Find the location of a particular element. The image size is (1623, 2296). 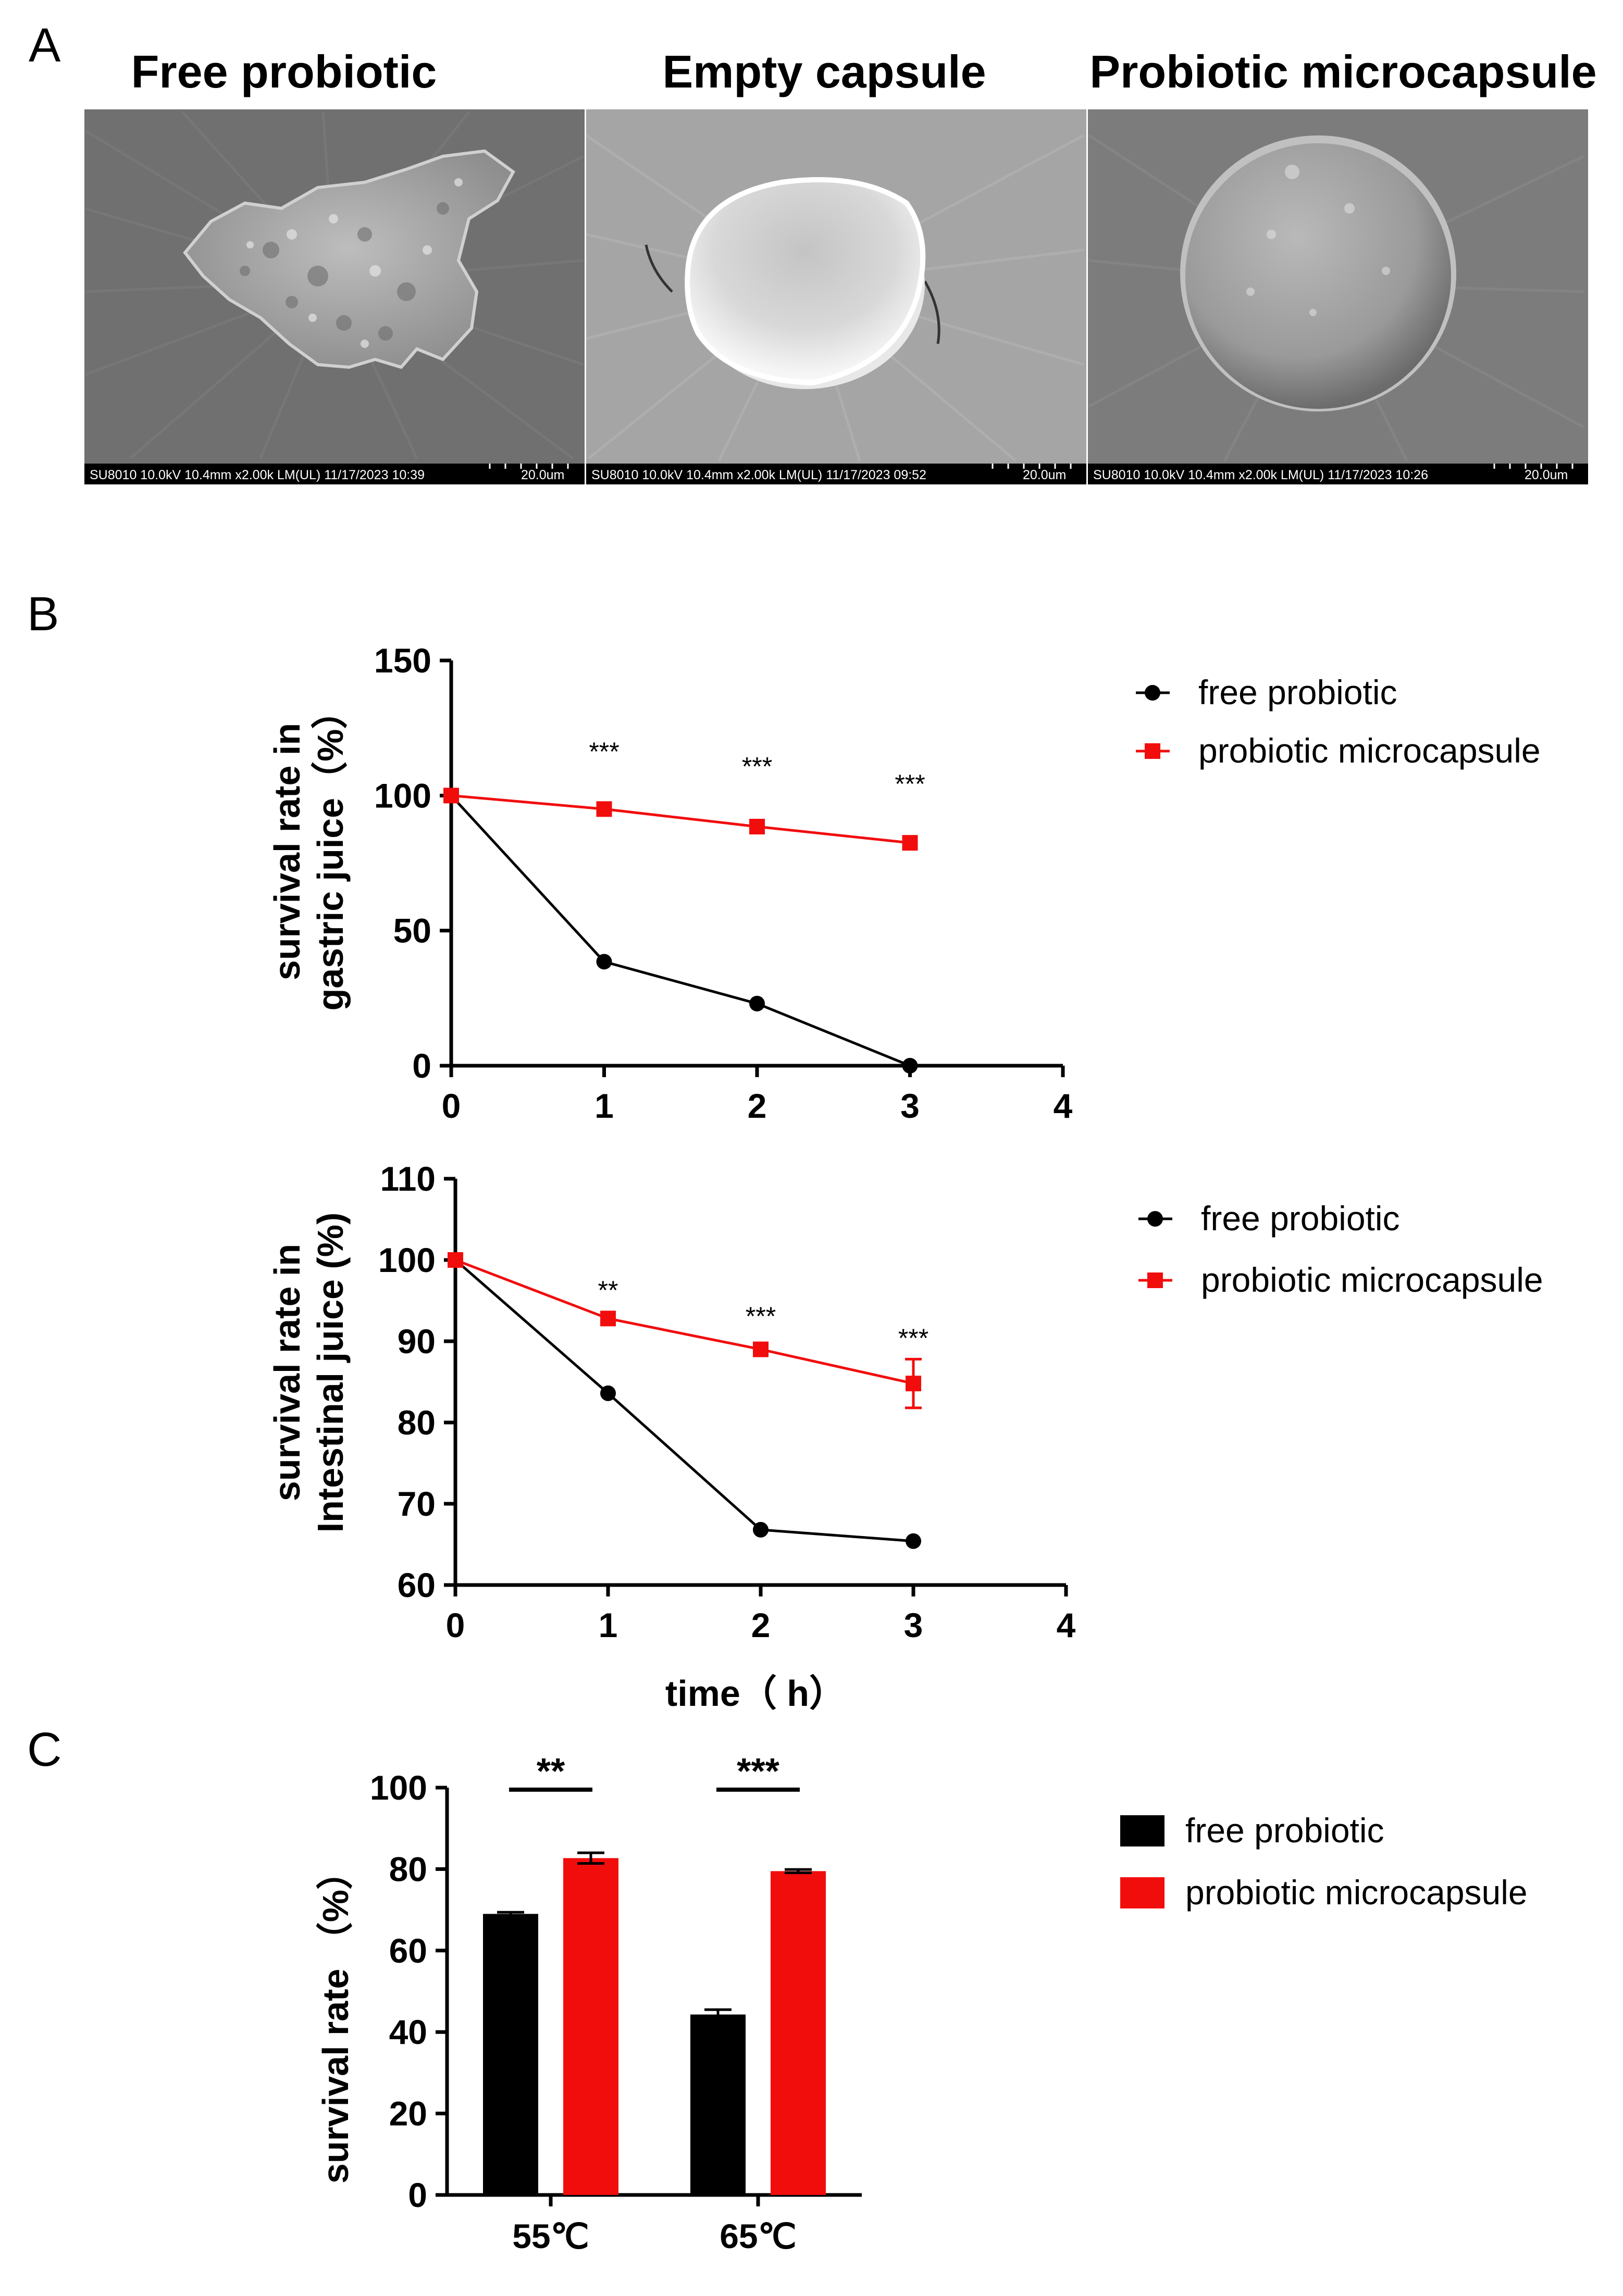

heat-x-tick-label: 55℃ is located at coordinates (550, 2236).